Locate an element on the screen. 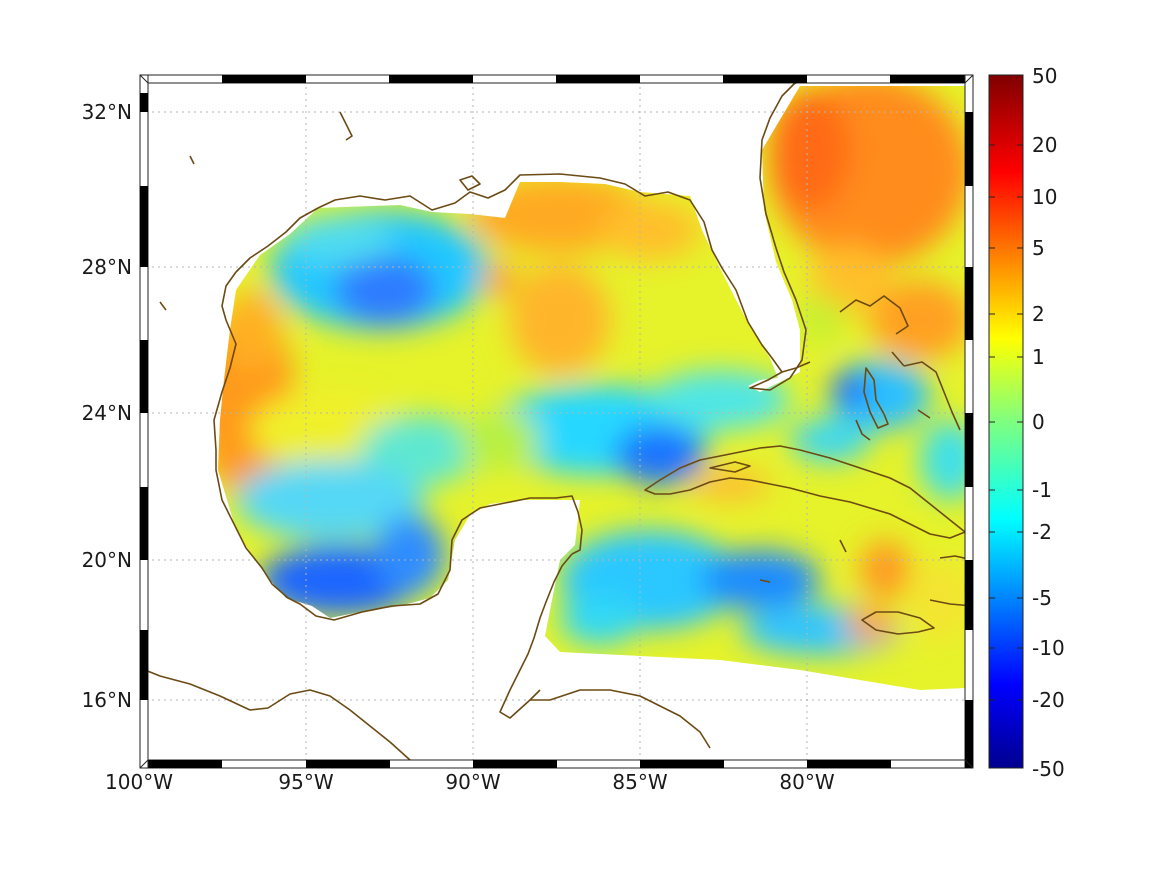  lat-tick-label: 20°N is located at coordinates (107, 560).